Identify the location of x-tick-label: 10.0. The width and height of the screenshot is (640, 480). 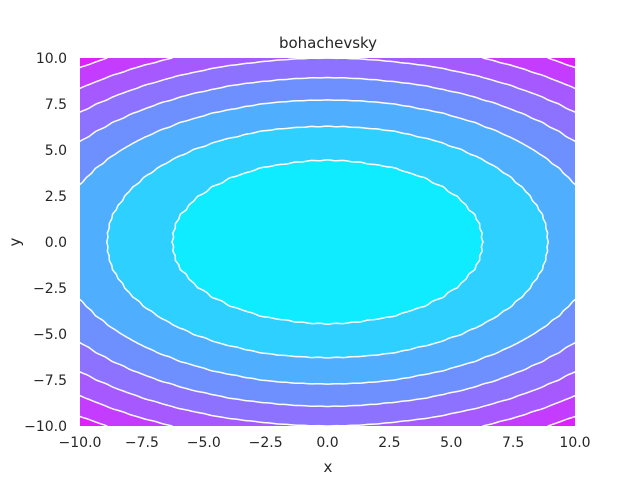
(574, 443).